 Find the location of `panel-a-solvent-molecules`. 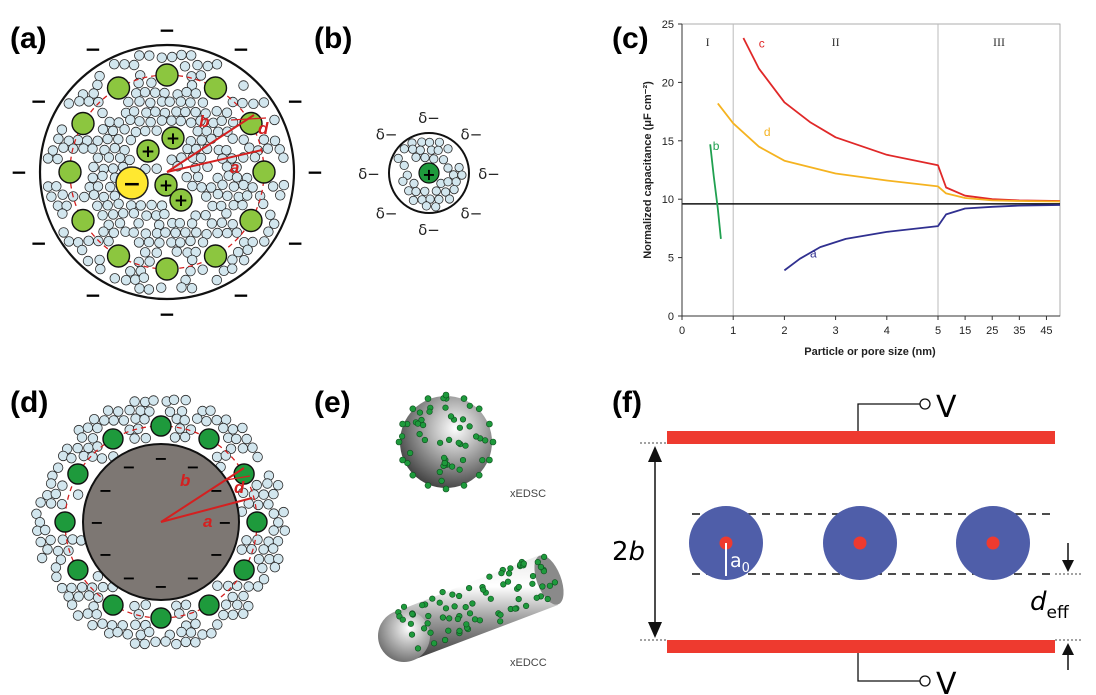

panel-a-solvent-molecules is located at coordinates (166, 172).